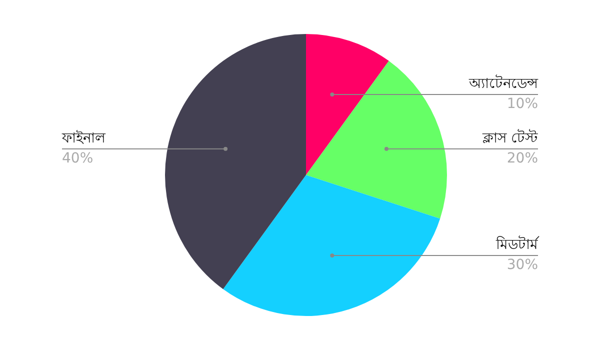 Image resolution: width=612 pixels, height=352 pixels. Describe the element at coordinates (522, 104) in the screenshot. I see `data-label: 10%` at that location.